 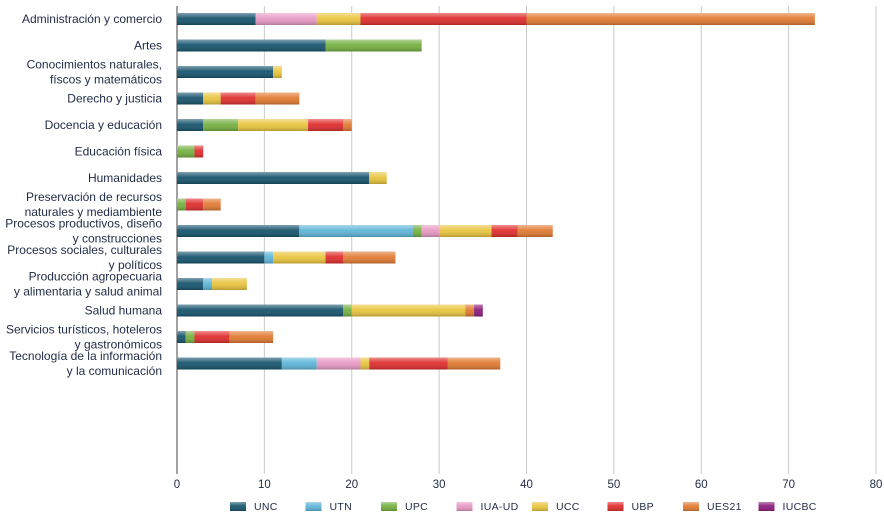 What do you see at coordinates (876, 485) in the screenshot?
I see `x-tick-label: 80` at bounding box center [876, 485].